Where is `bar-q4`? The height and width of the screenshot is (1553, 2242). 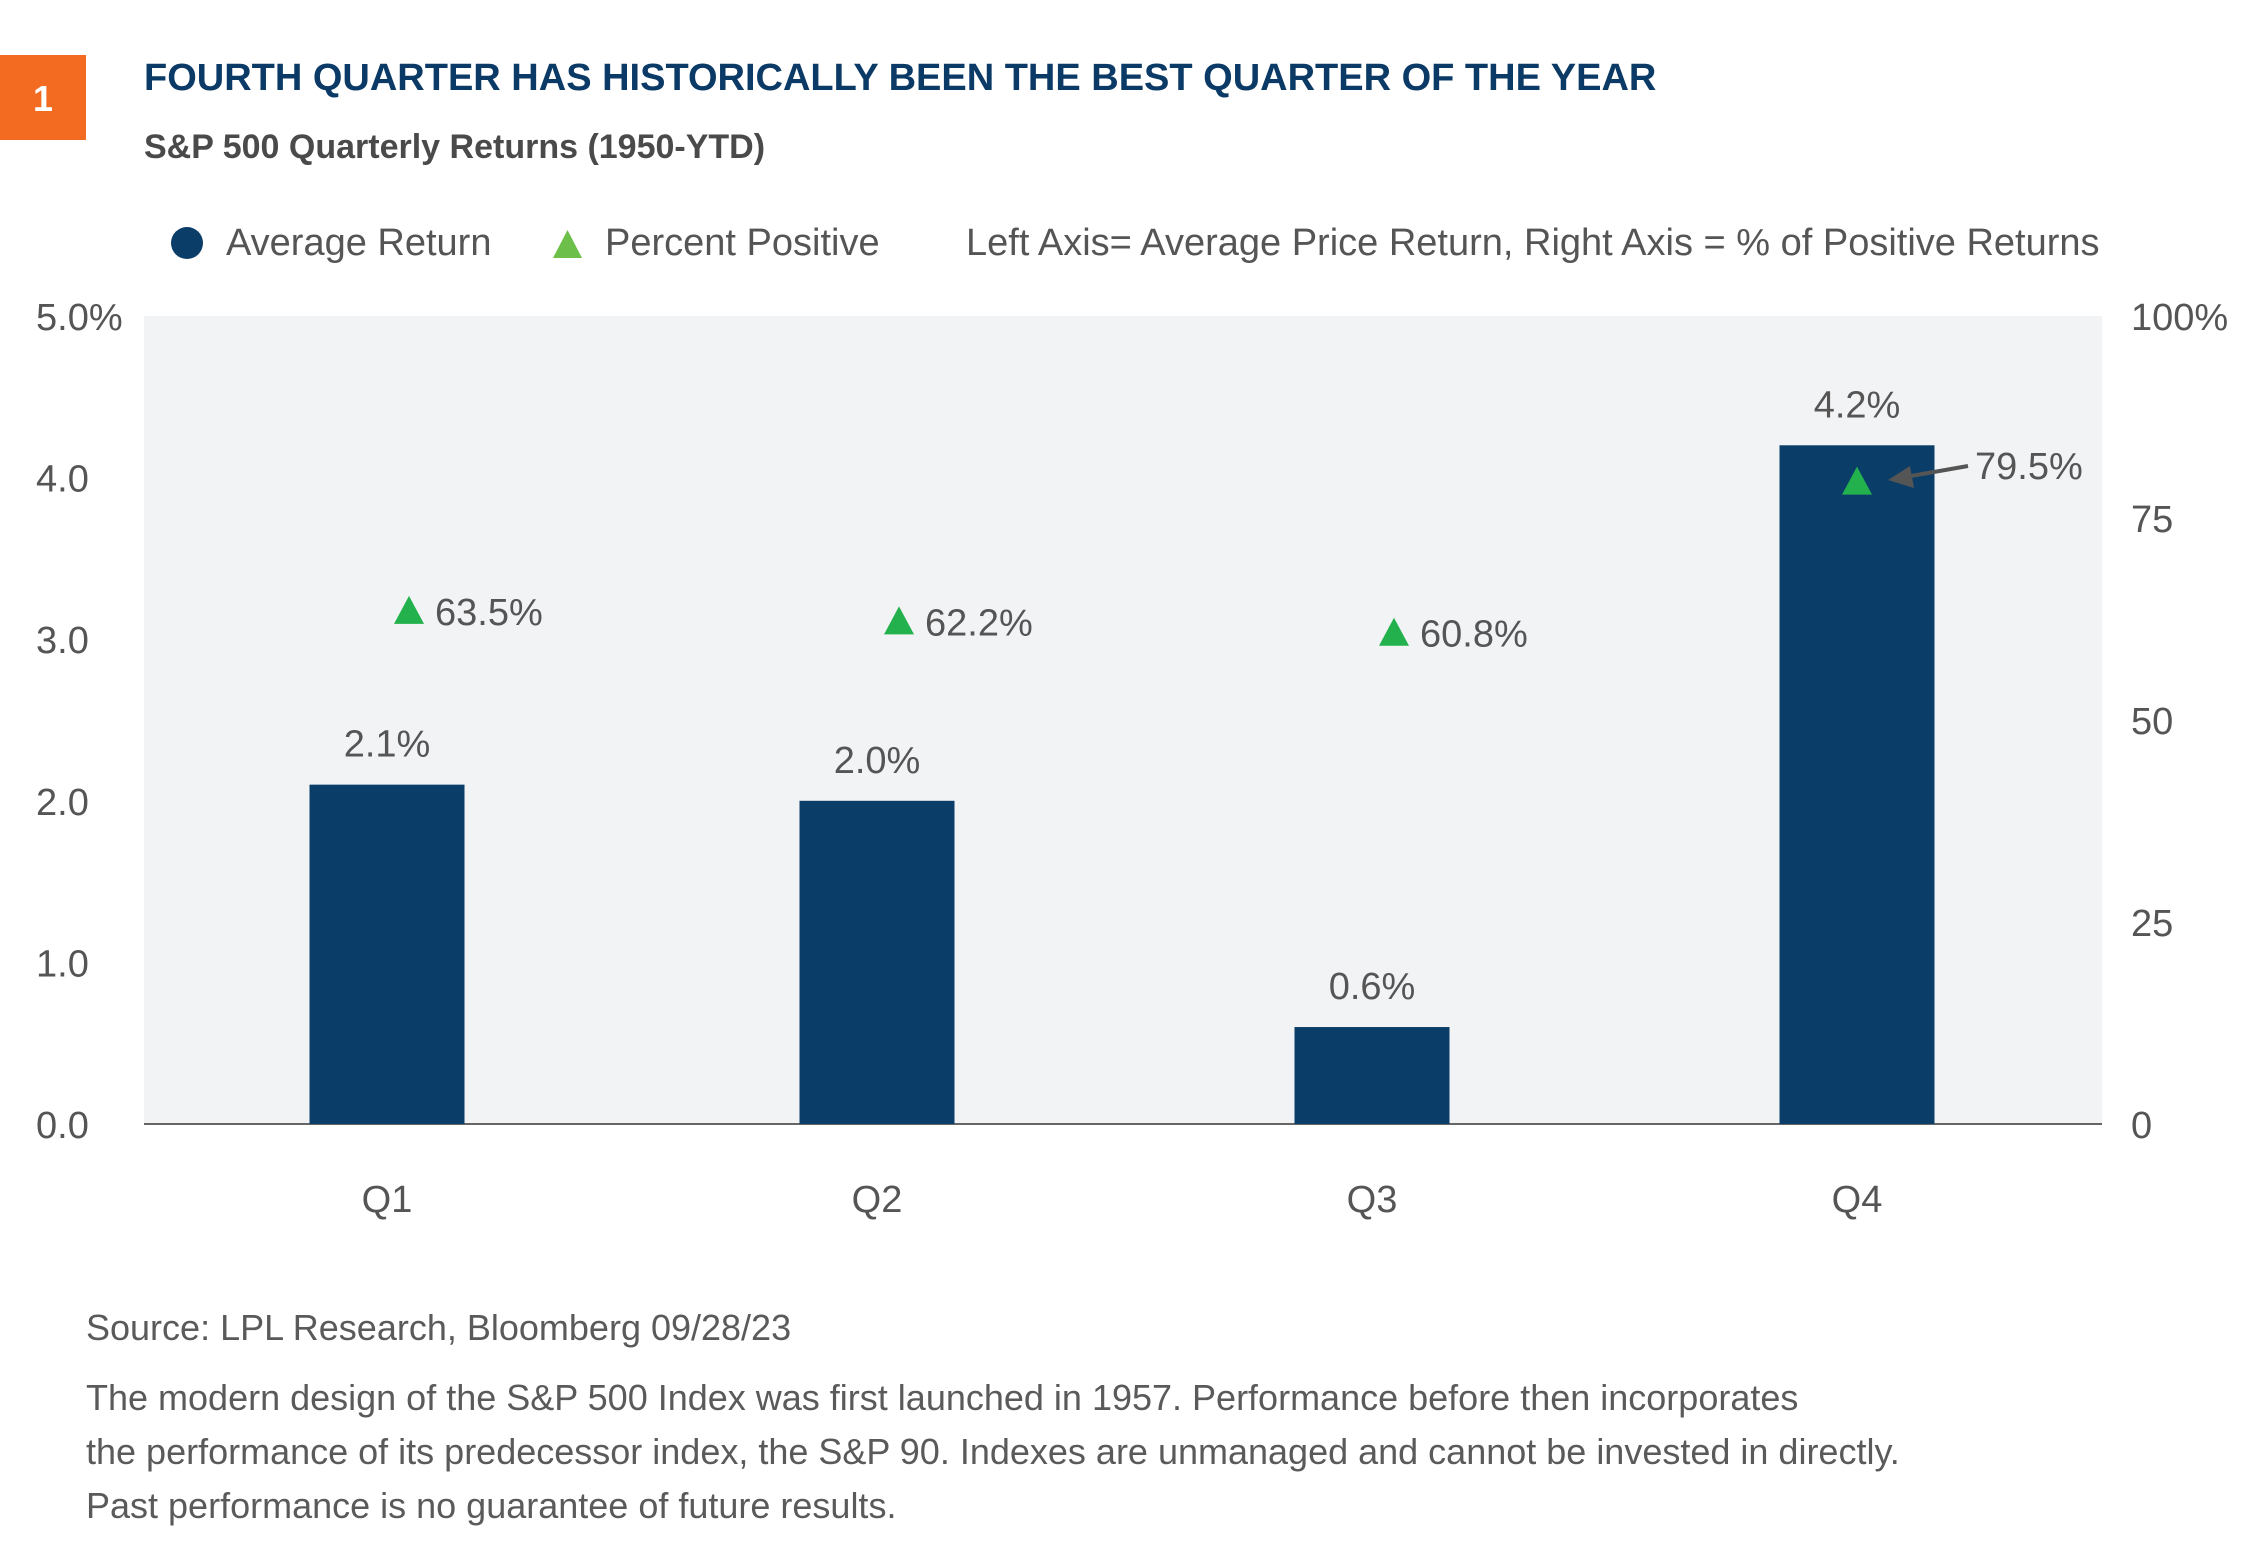 bar-q4 is located at coordinates (1857, 784).